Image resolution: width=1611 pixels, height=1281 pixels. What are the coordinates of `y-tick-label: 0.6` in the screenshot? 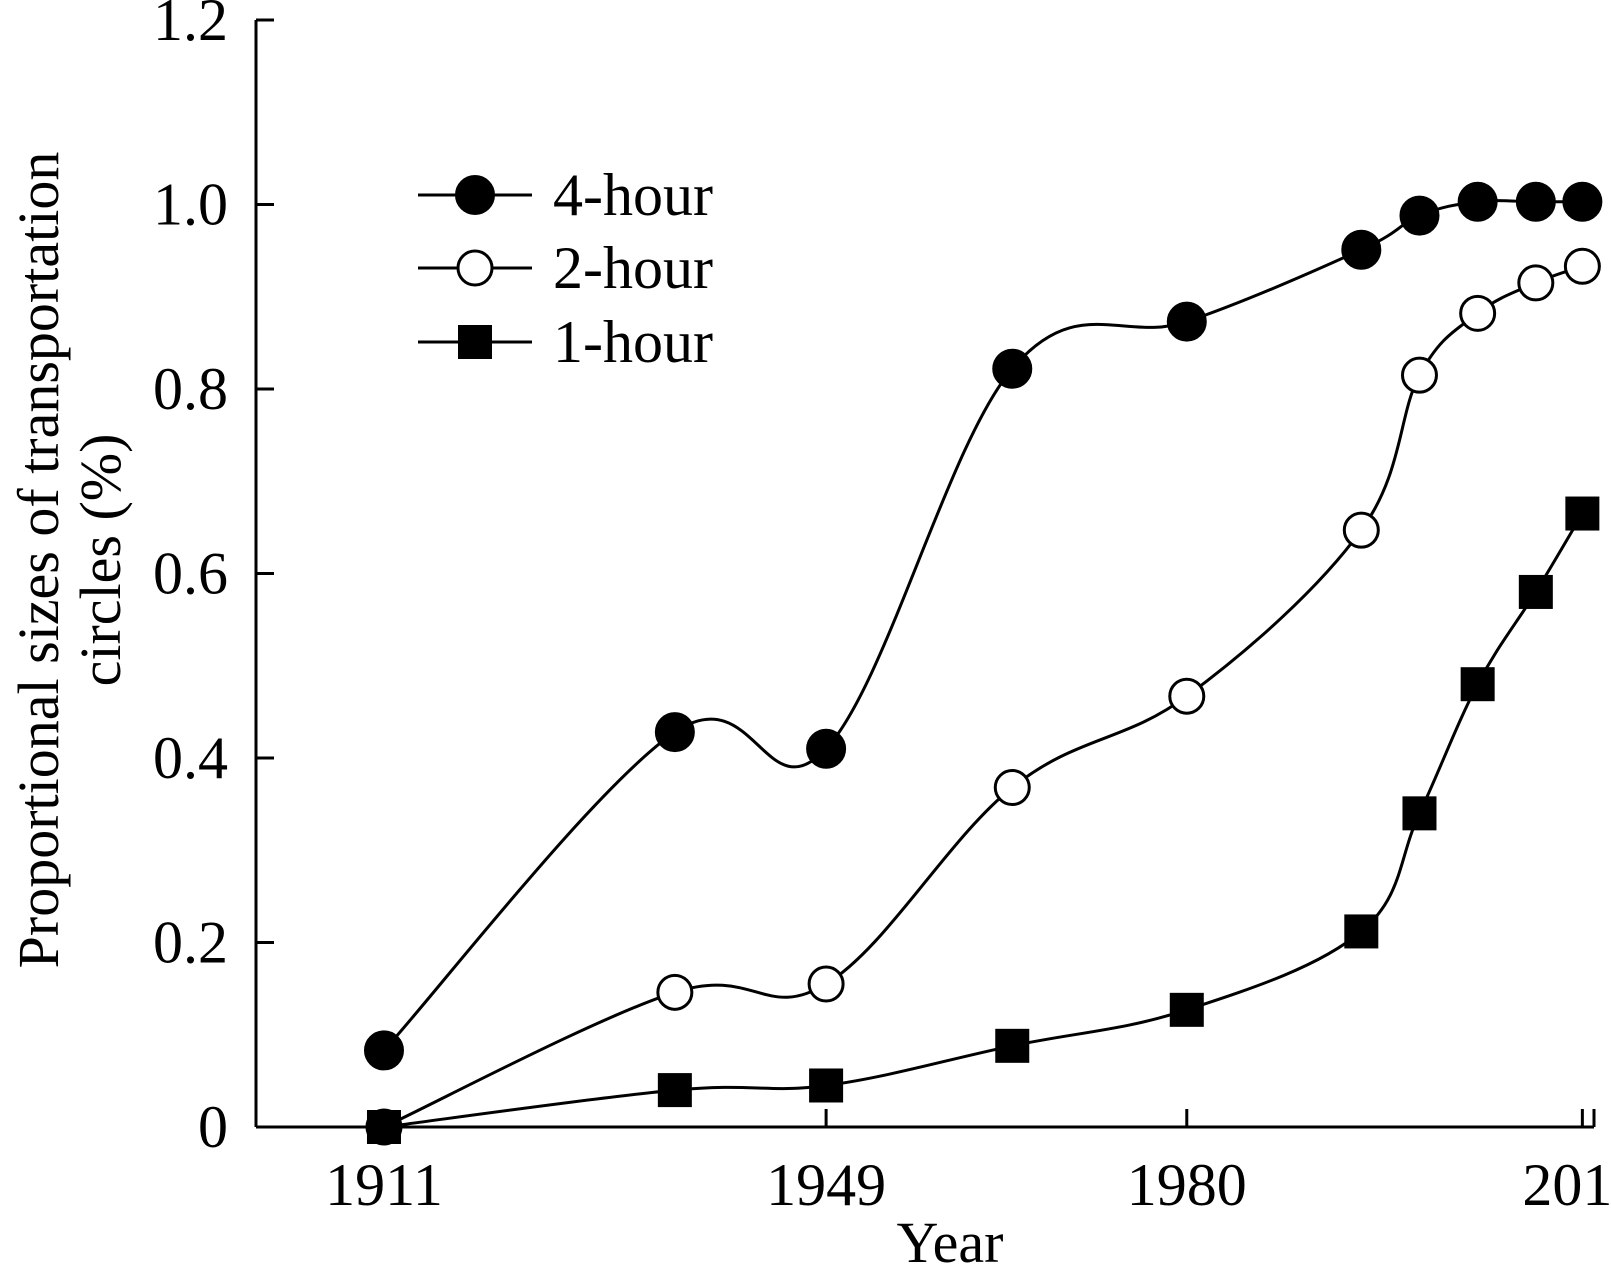 It's located at (190, 574).